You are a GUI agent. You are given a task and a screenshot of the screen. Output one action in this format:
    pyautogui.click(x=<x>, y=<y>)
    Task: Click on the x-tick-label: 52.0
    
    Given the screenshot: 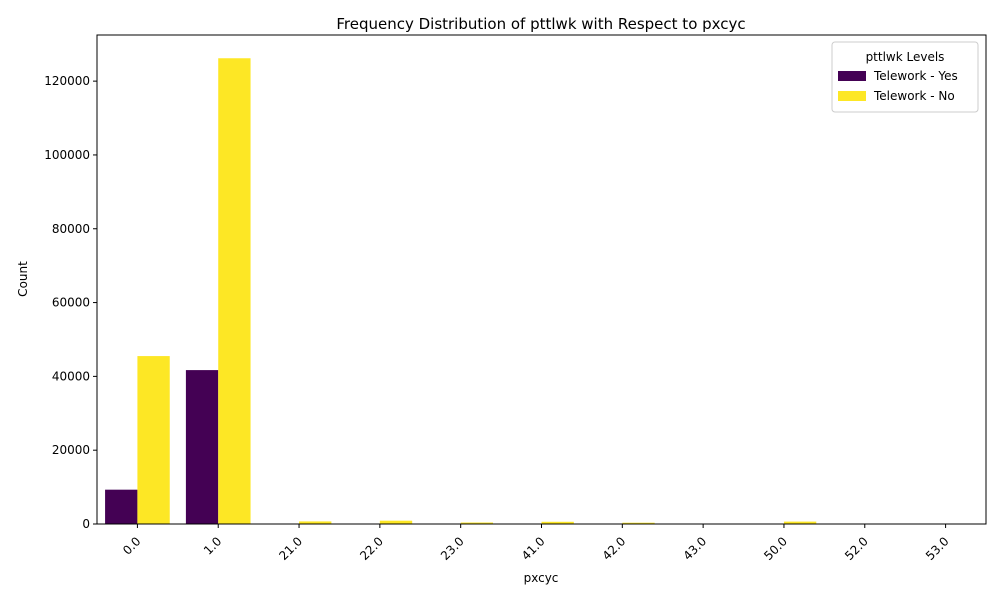 What is the action you would take?
    pyautogui.click(x=856, y=548)
    